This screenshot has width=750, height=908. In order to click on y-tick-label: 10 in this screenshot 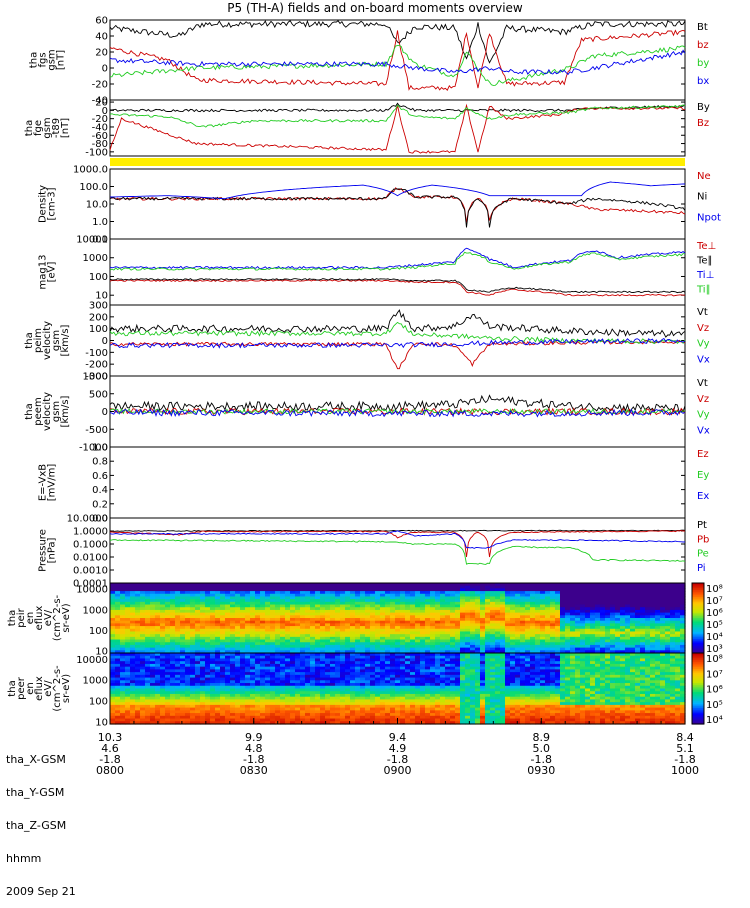, I will do `click(101, 722)`.